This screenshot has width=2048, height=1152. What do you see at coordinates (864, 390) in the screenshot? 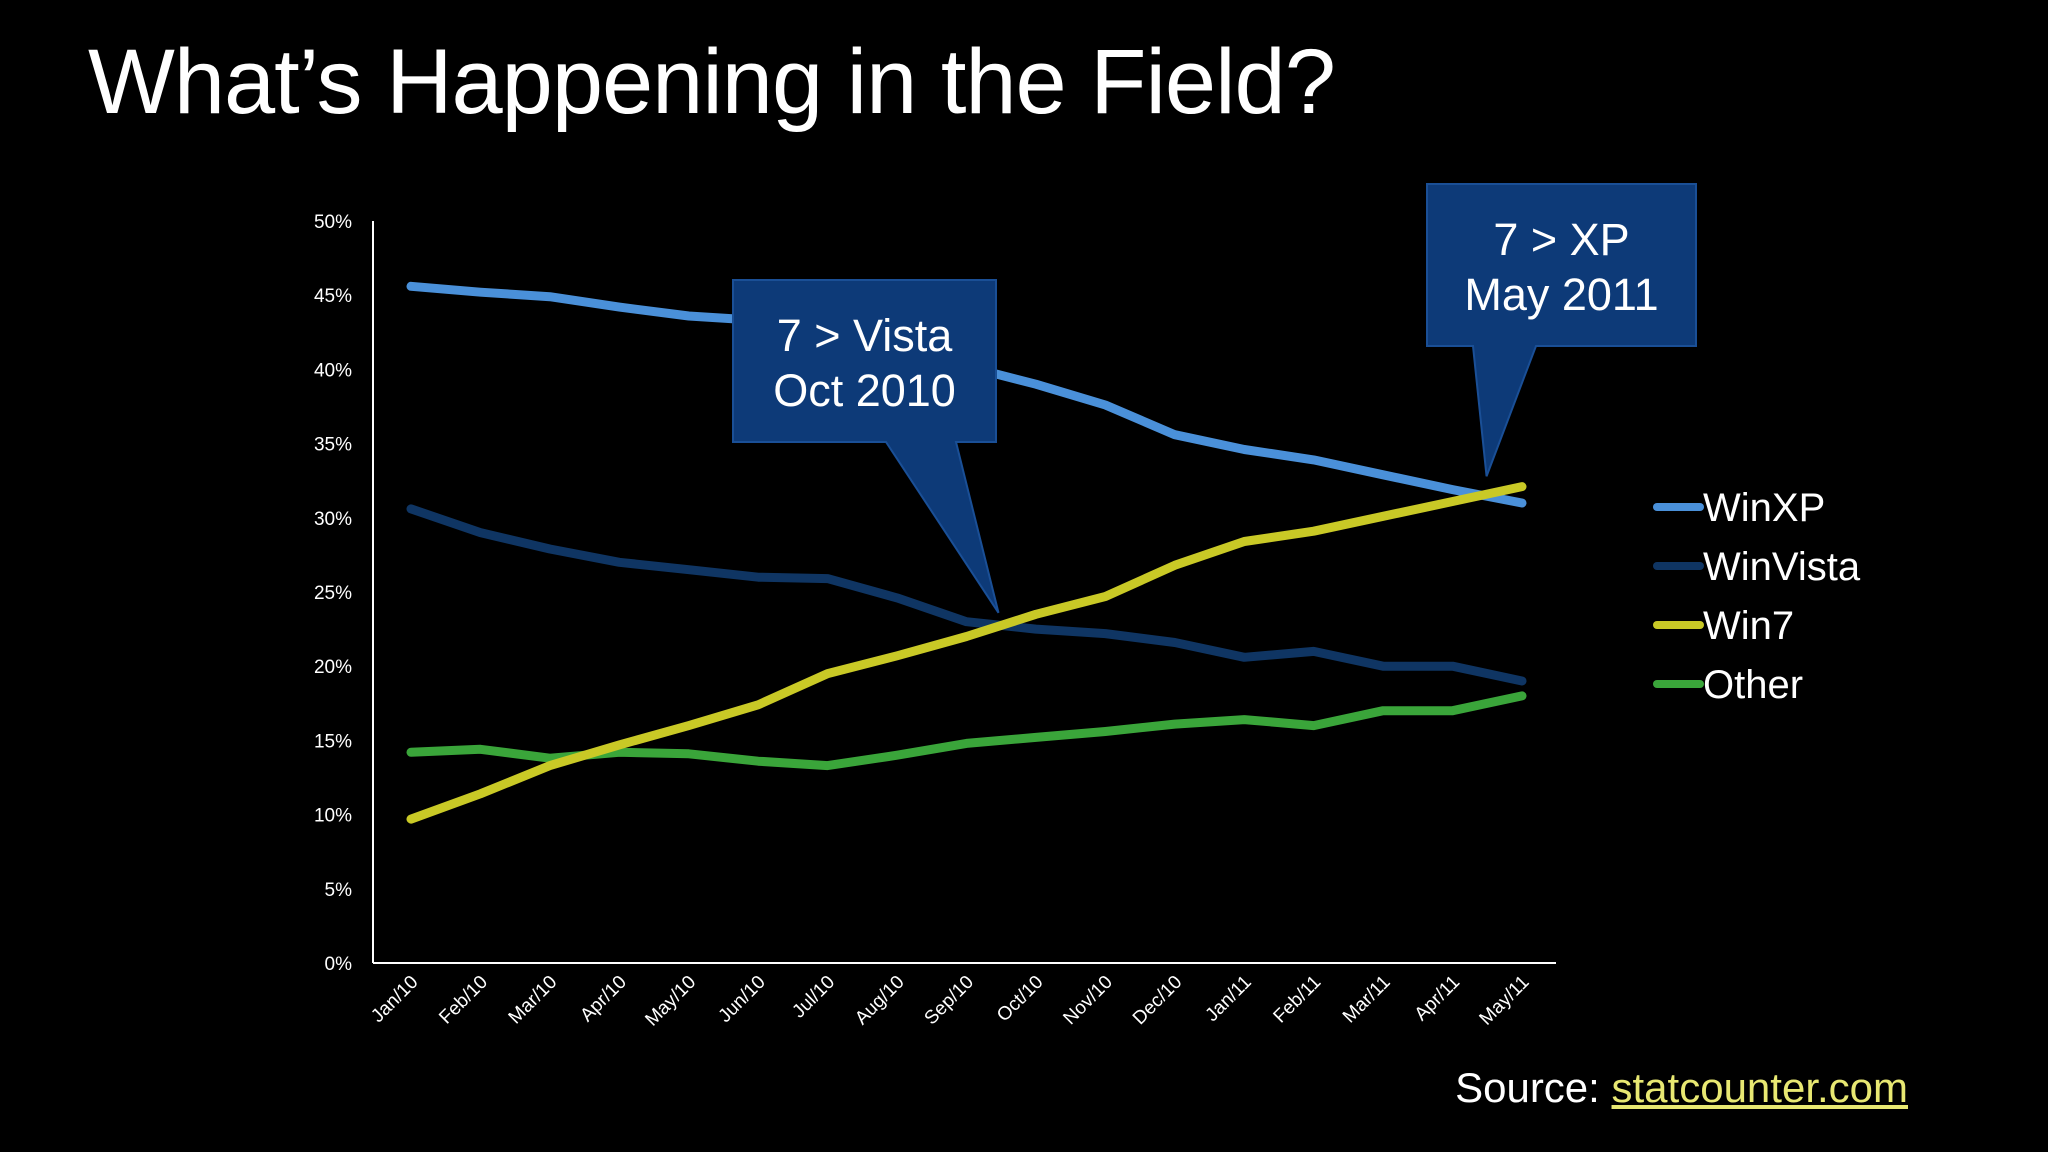
I see `callout-line2: Oct 2010` at bounding box center [864, 390].